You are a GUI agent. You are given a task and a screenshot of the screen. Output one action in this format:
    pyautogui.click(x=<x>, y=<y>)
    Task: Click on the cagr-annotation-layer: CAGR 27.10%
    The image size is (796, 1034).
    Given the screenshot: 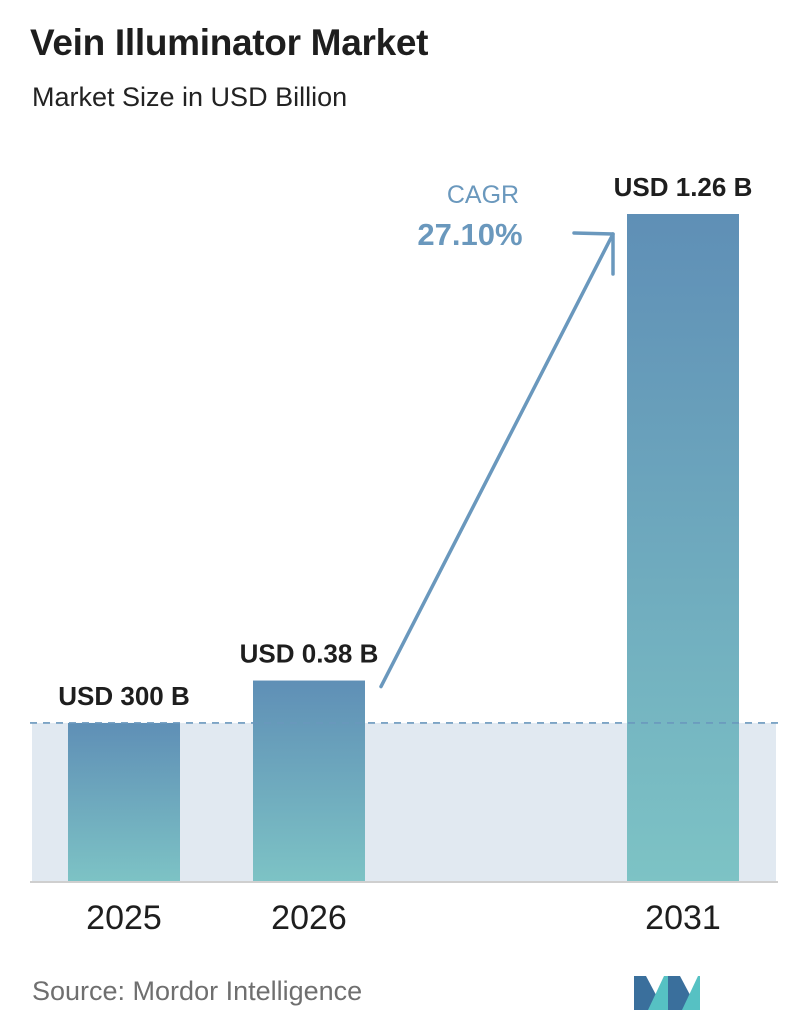 What is the action you would take?
    pyautogui.click(x=497, y=435)
    